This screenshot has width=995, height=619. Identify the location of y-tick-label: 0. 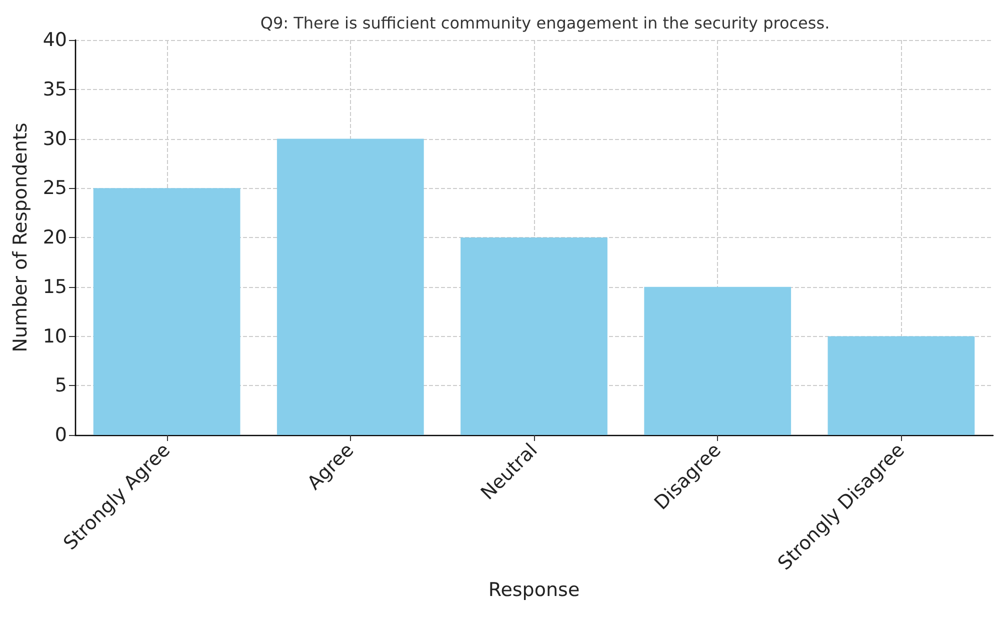
(60, 435).